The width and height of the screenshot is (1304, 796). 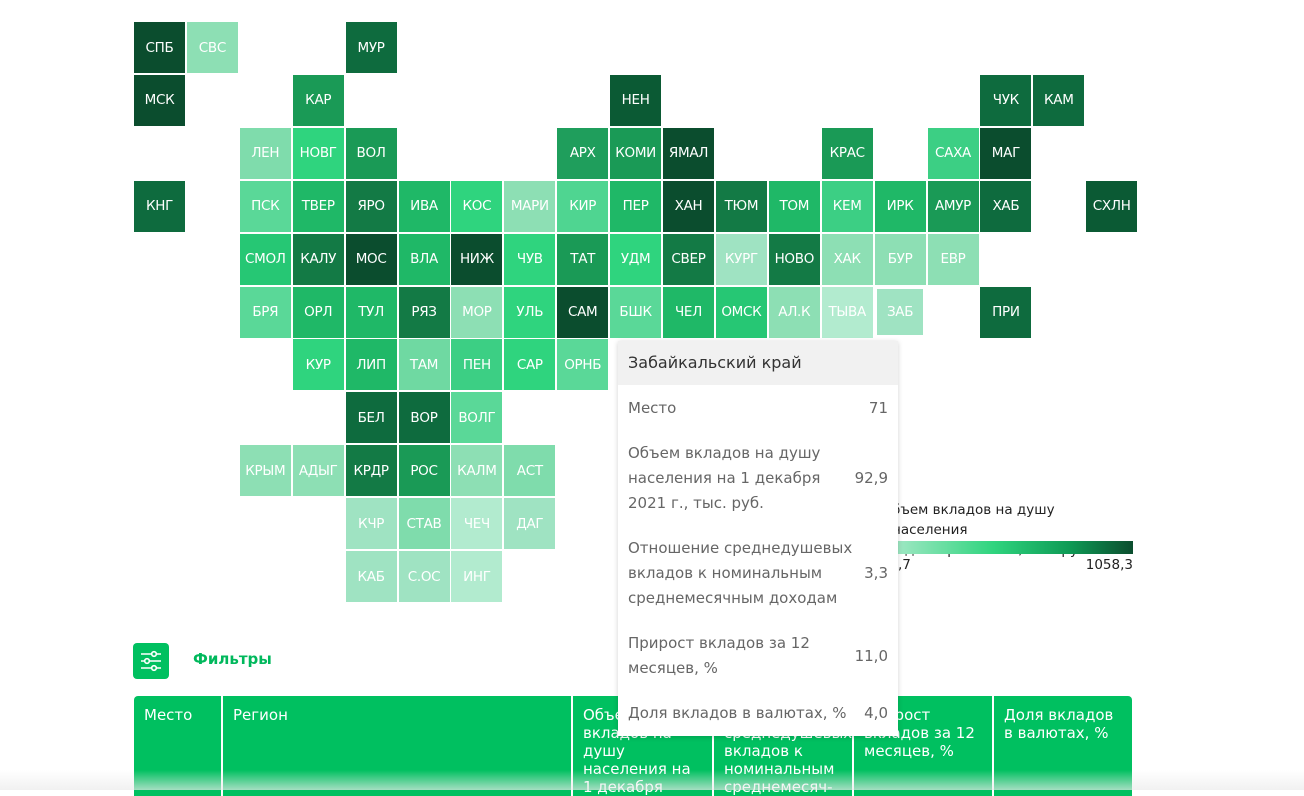 What do you see at coordinates (741, 206) in the screenshot?
I see `region-tile: ТЮМ` at bounding box center [741, 206].